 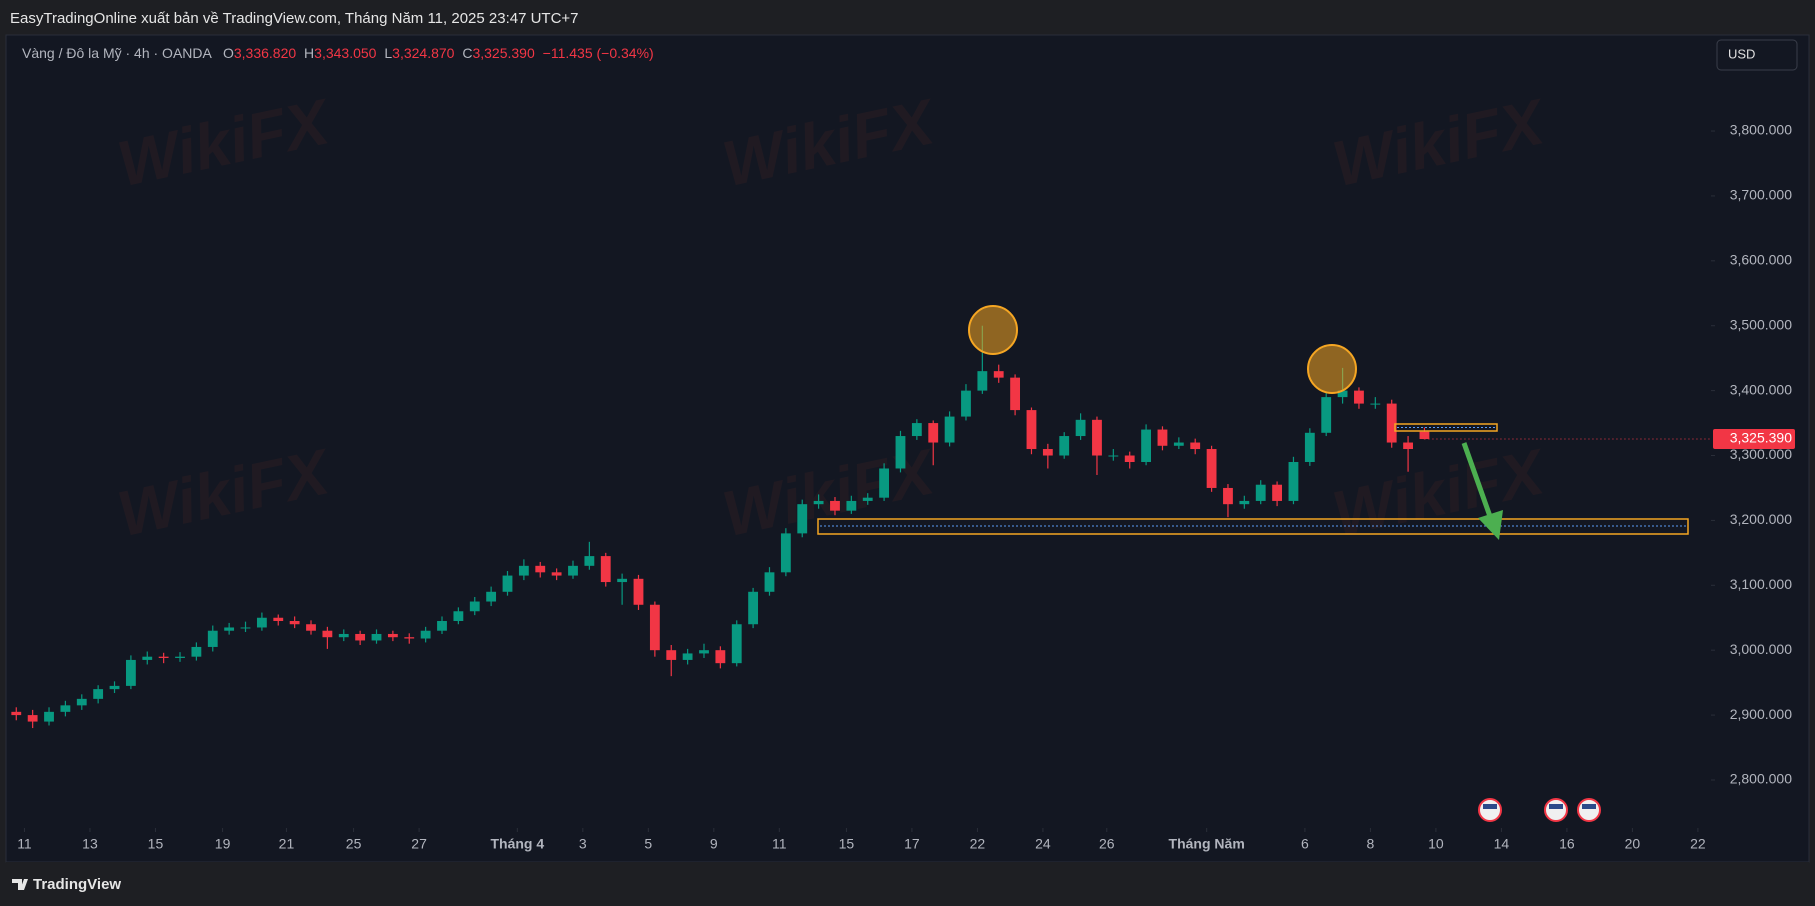 I want to click on x-tick-label: 22, so click(x=978, y=844).